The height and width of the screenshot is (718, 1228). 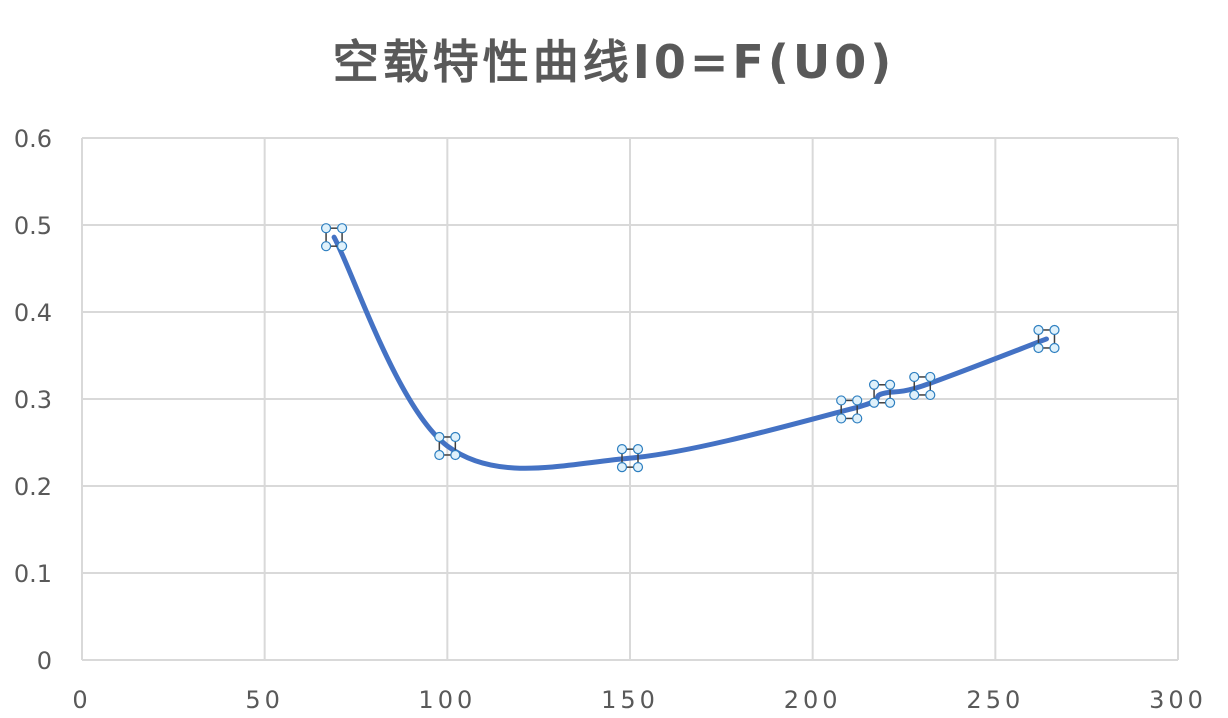 What do you see at coordinates (1178, 700) in the screenshot?
I see `x-tick-label: 300` at bounding box center [1178, 700].